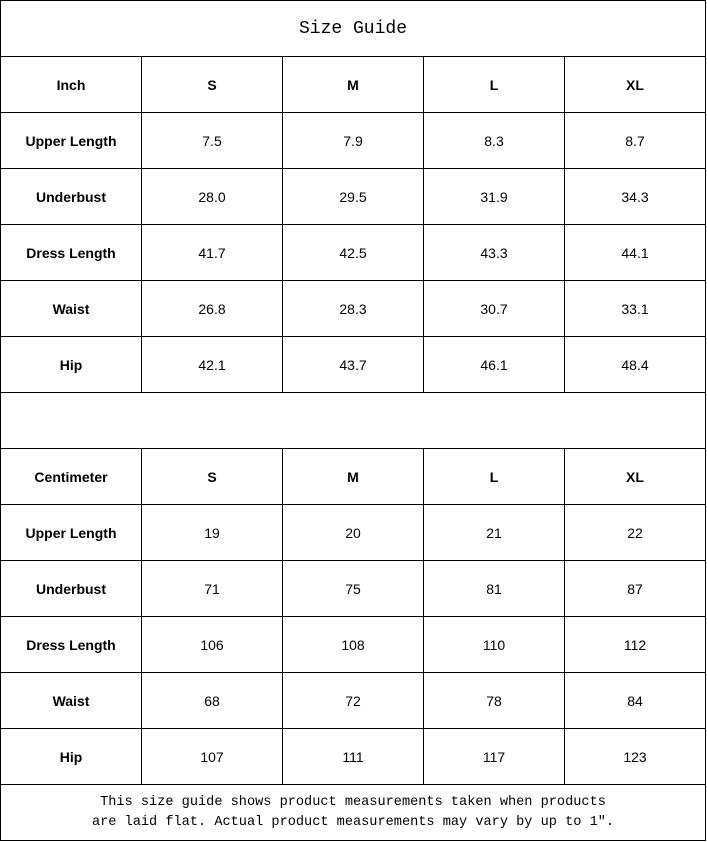 Image resolution: width=707 pixels, height=842 pixels. I want to click on measurement-value: 20, so click(353, 532).